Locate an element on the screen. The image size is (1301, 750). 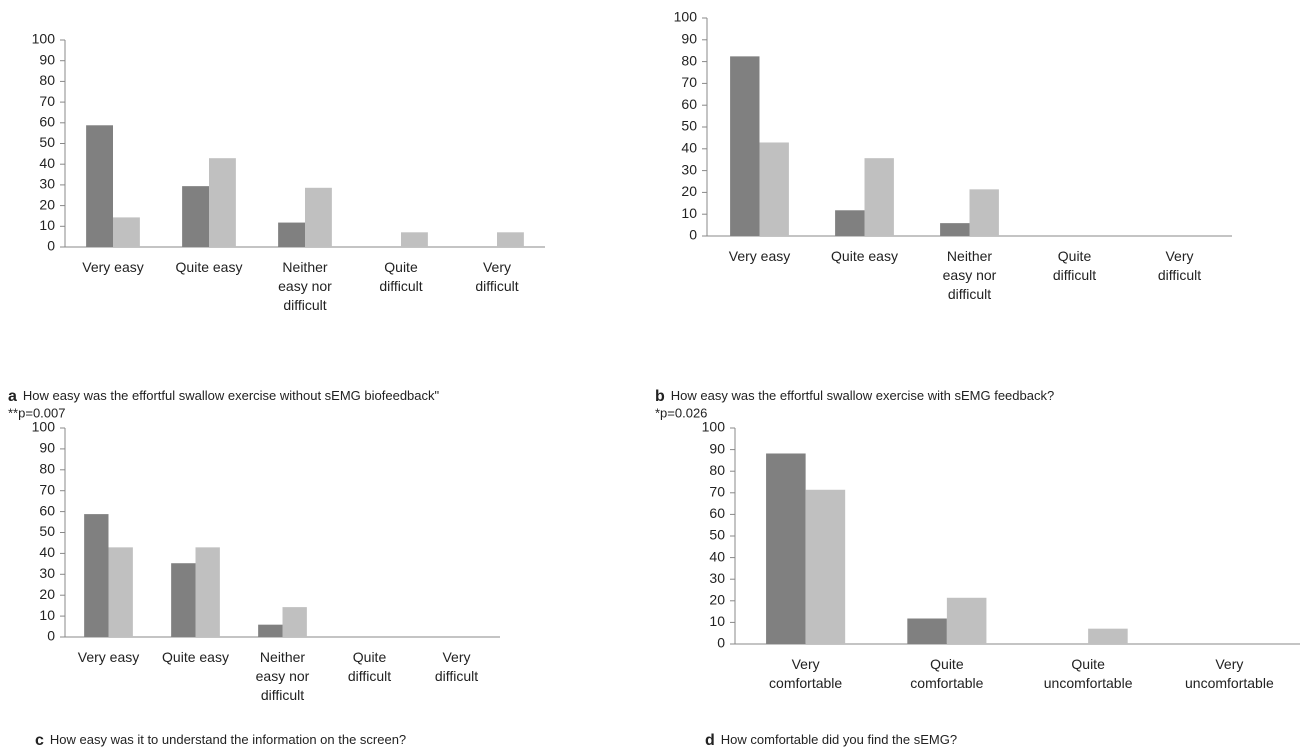
caption: d How comfortable did you find the sEMG? is located at coordinates (831, 740).